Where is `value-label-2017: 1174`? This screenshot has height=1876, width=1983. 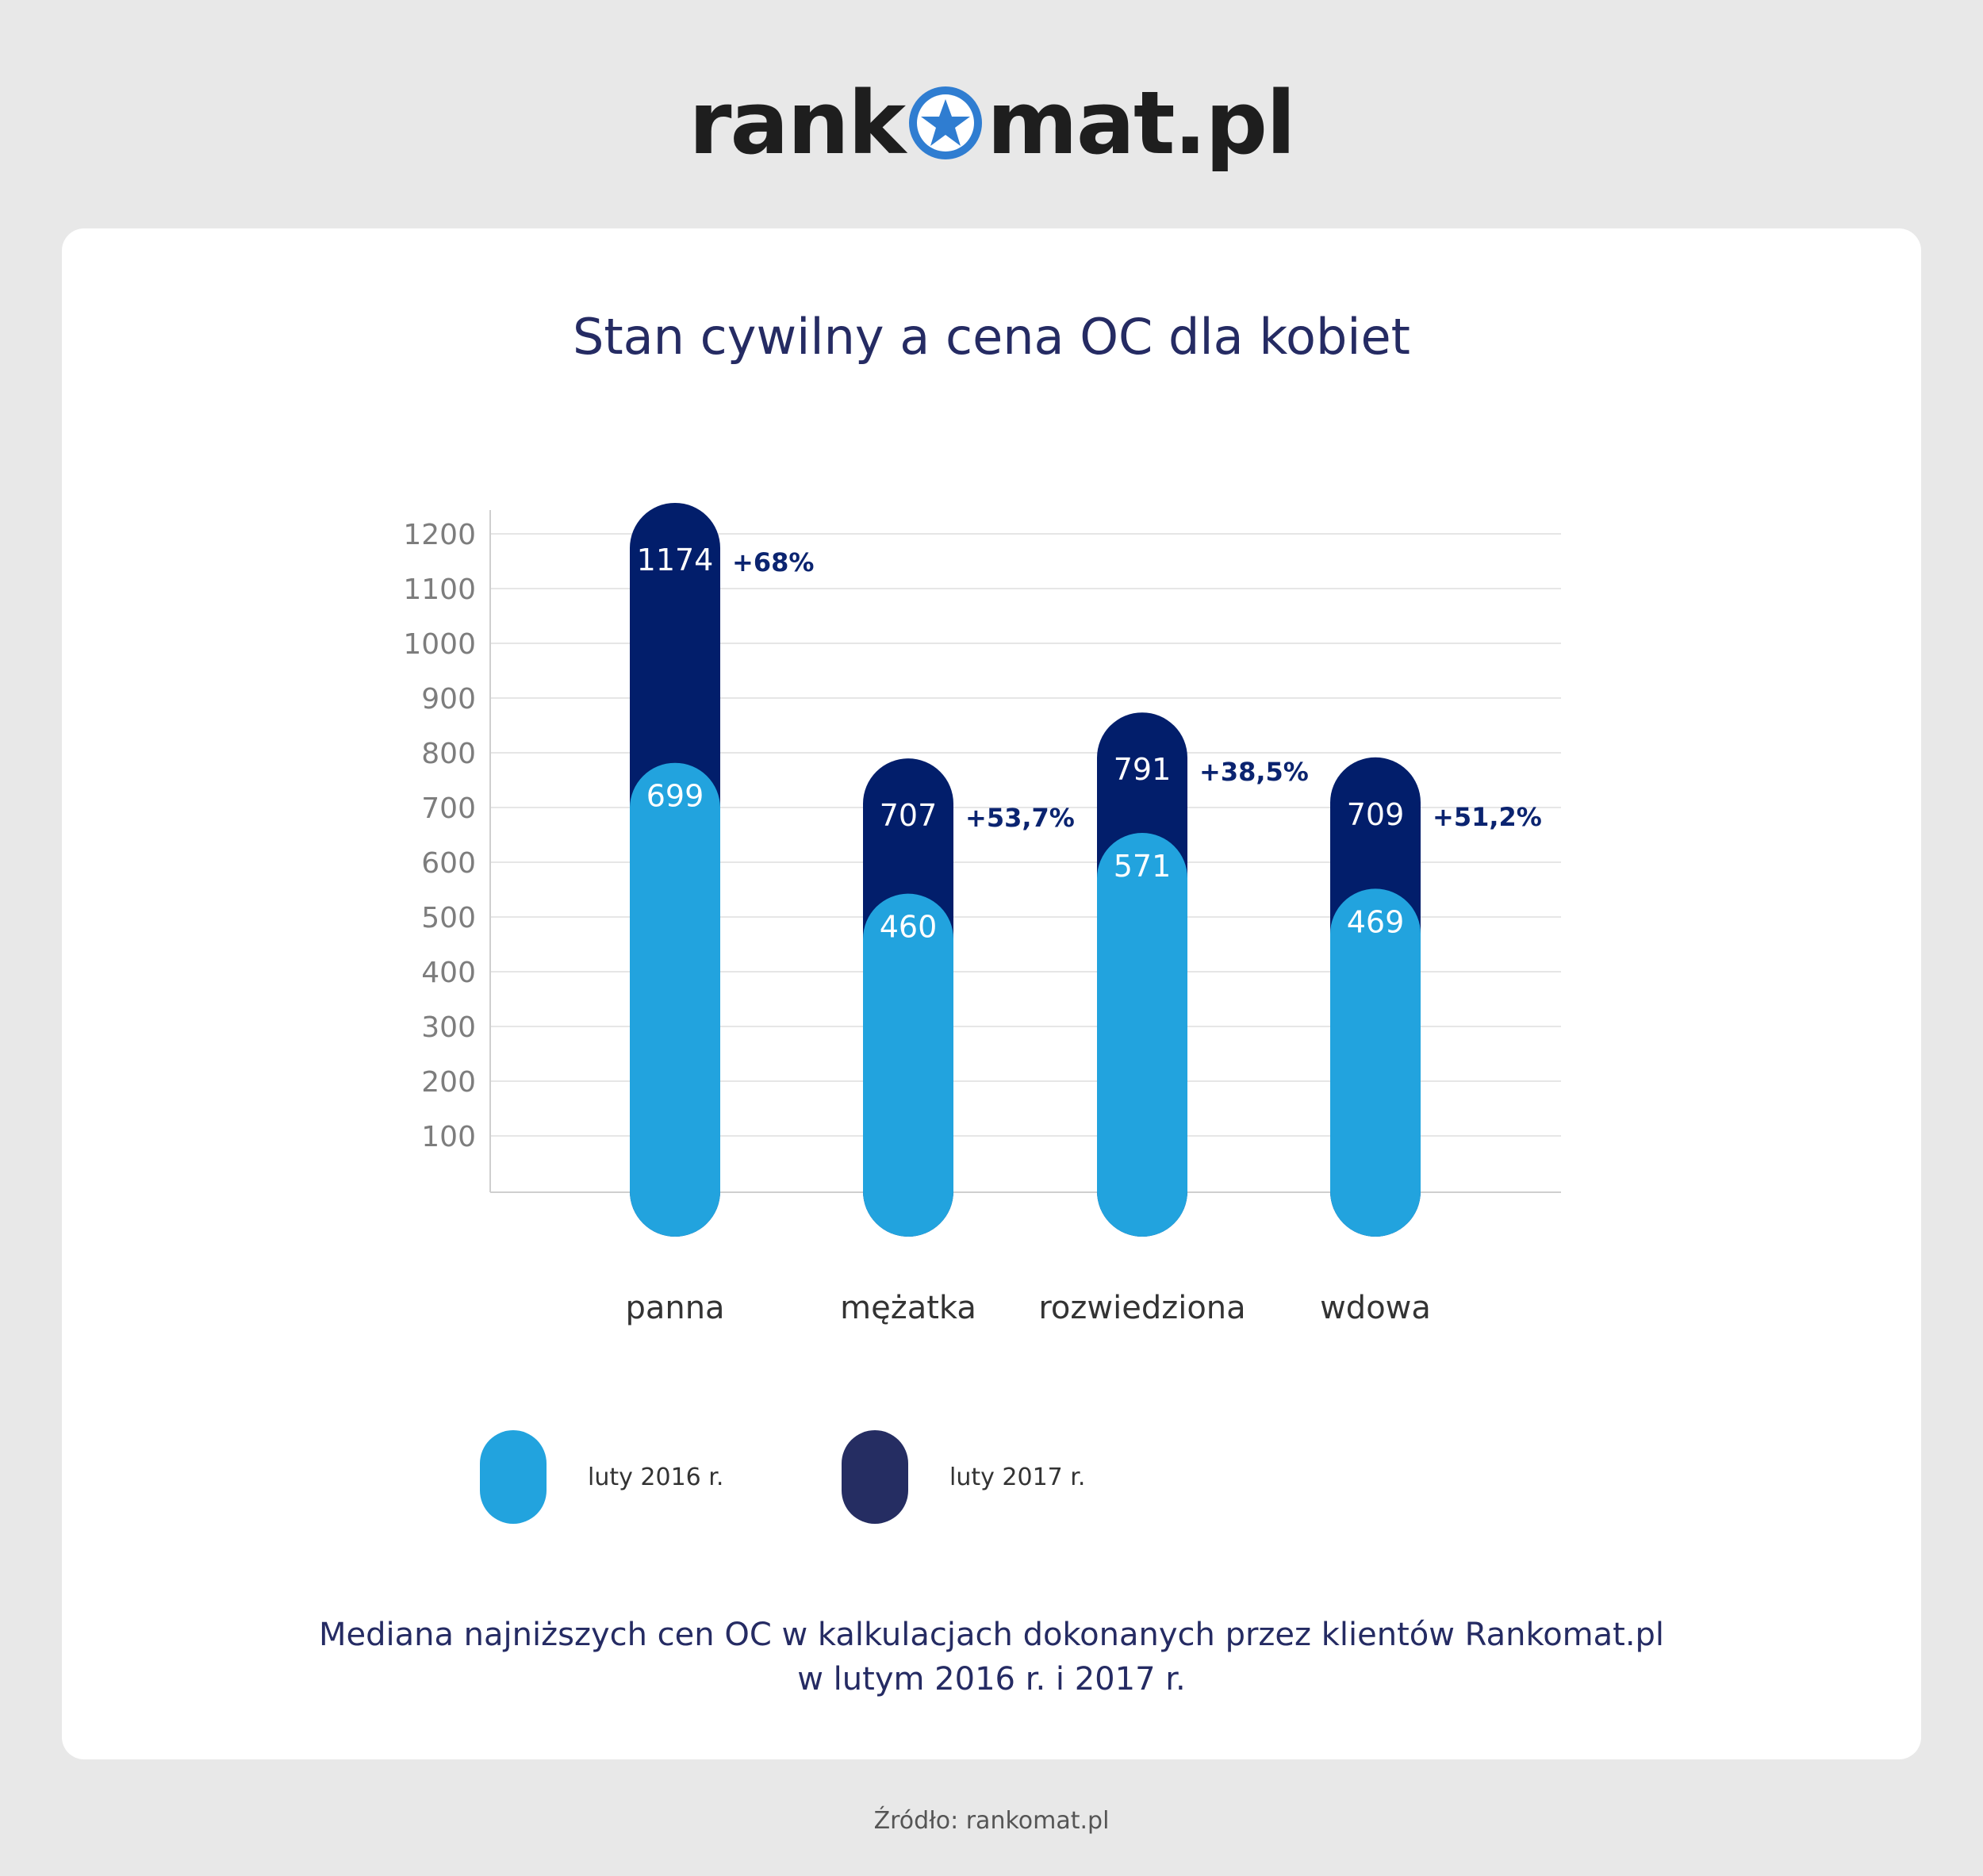 value-label-2017: 1174 is located at coordinates (675, 560).